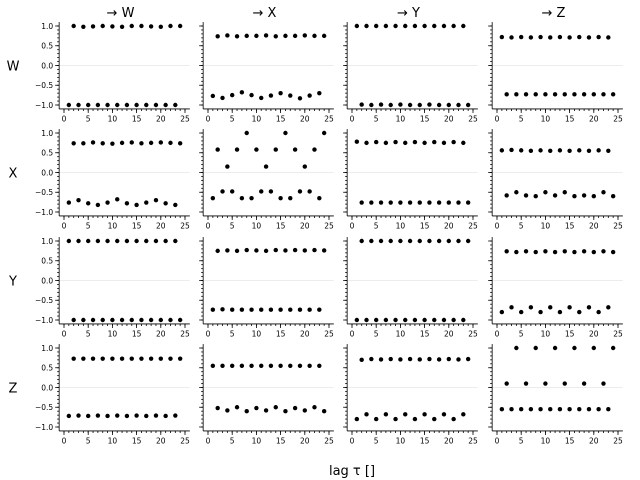  What do you see at coordinates (13, 67) in the screenshot?
I see `row-label-w: W` at bounding box center [13, 67].